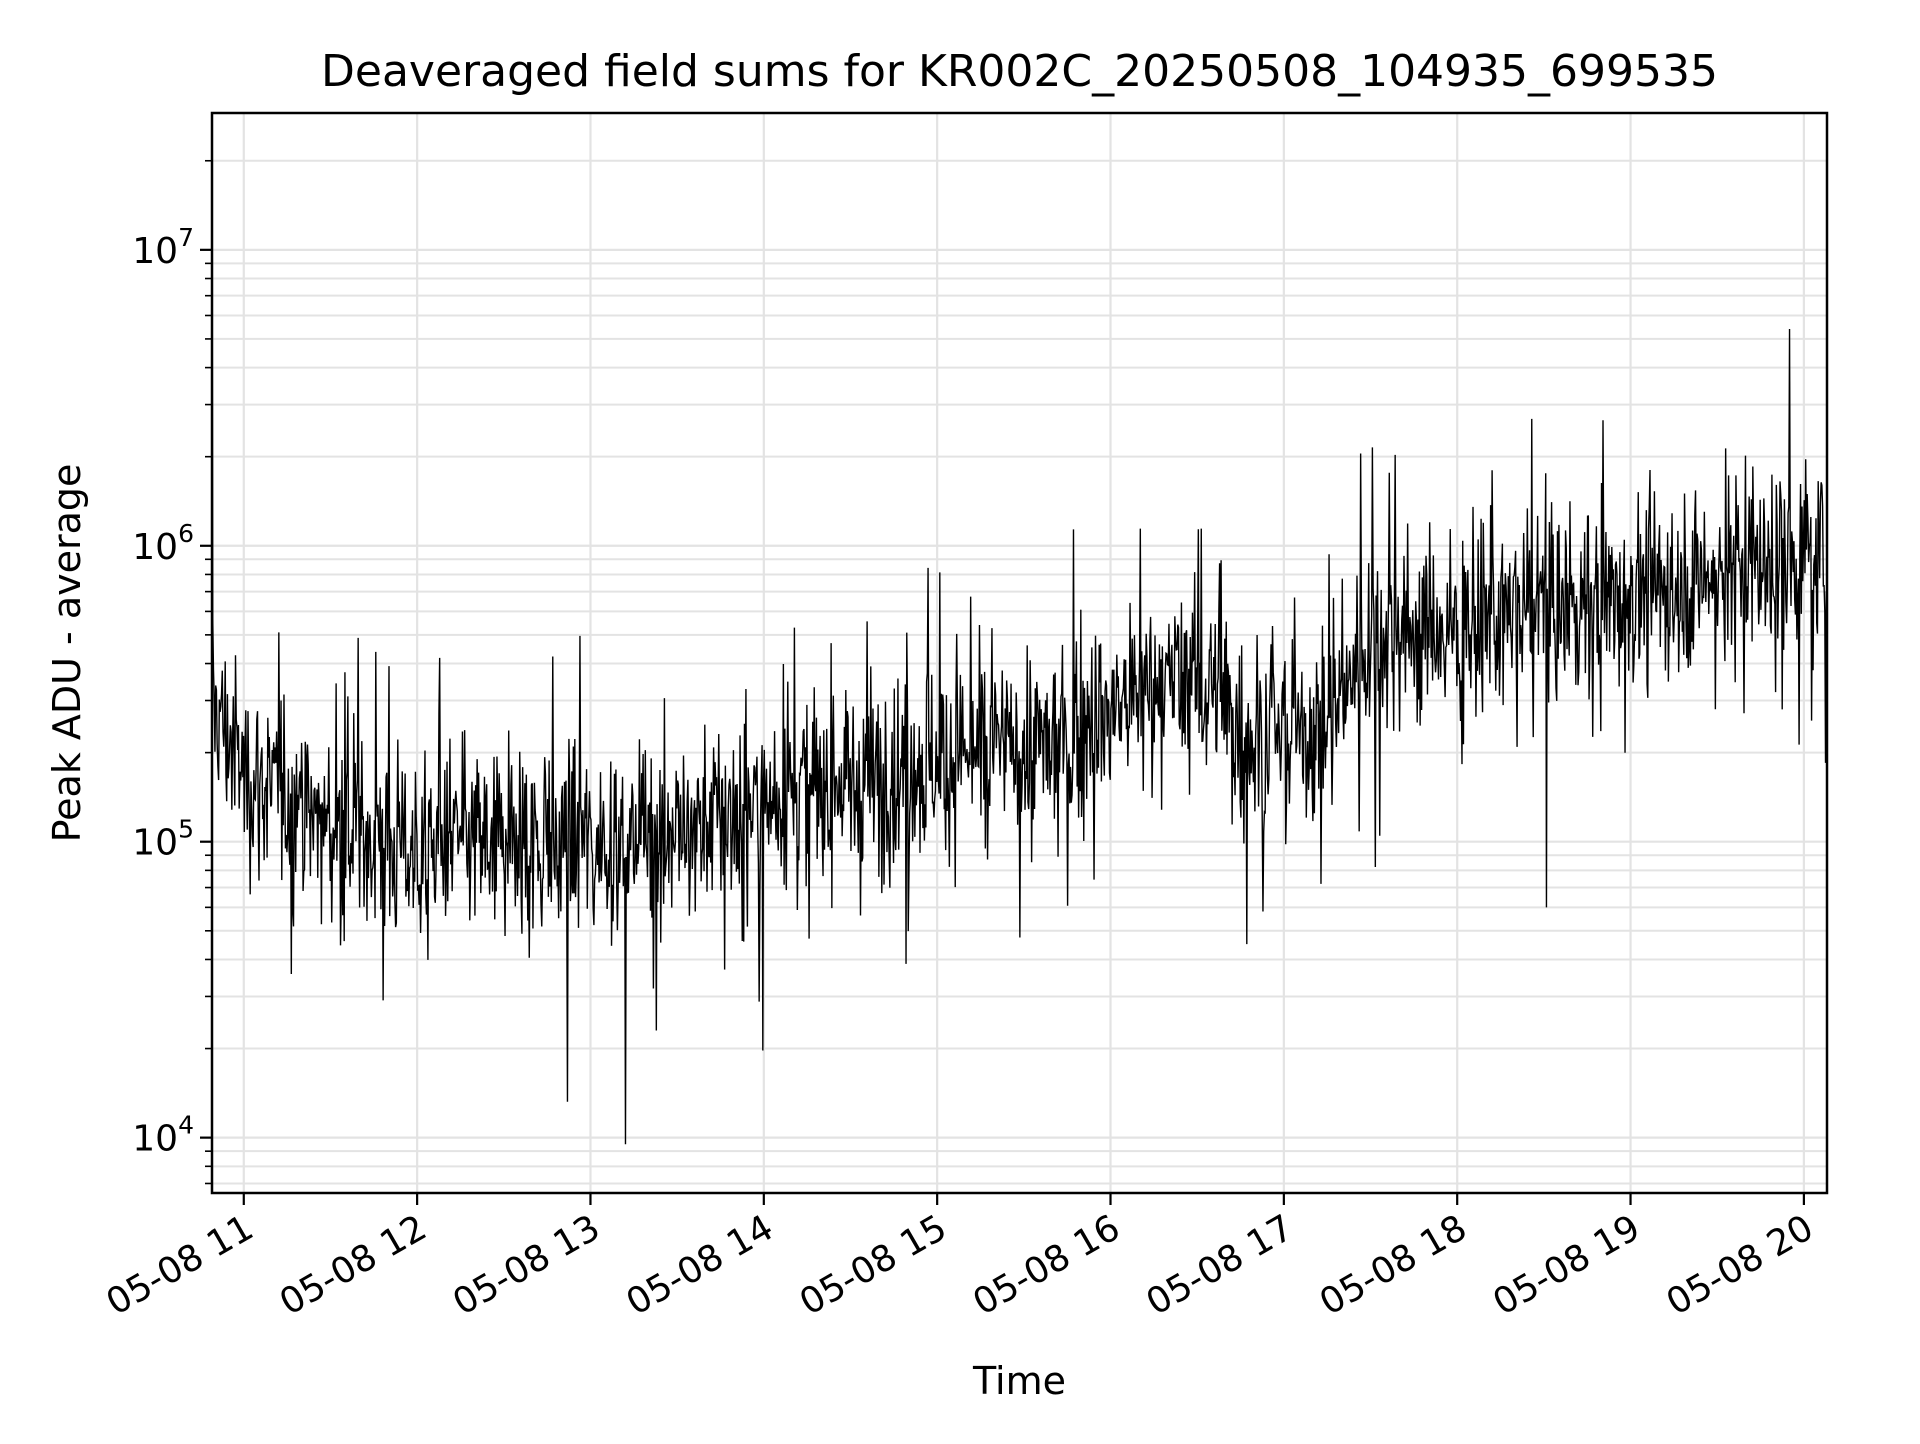 This screenshot has height=1444, width=1920. What do you see at coordinates (873, 1265) in the screenshot?
I see `x-tick-label: 05-08 15` at bounding box center [873, 1265].